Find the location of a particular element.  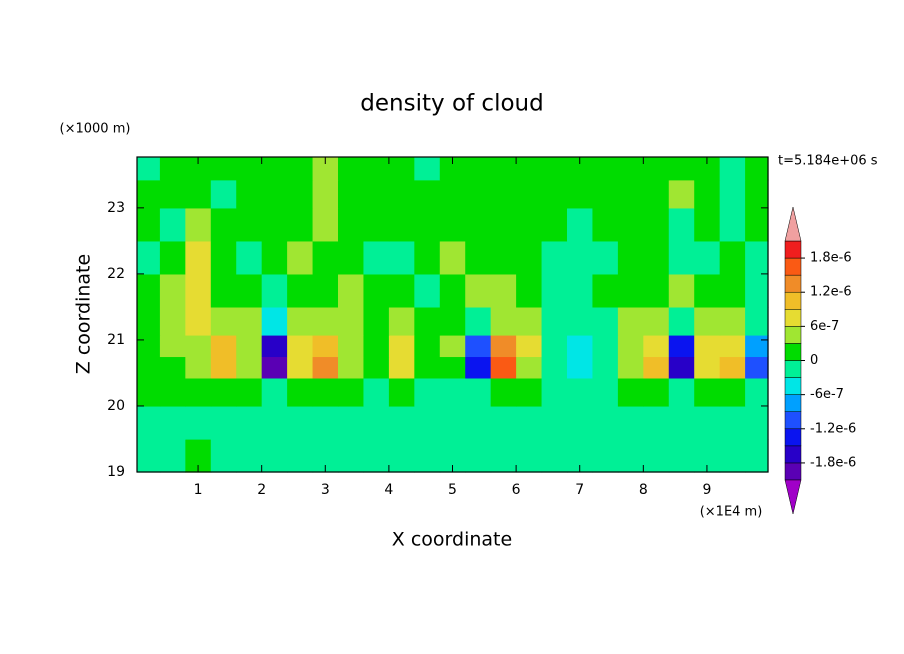

x-tick-label: 7 is located at coordinates (579, 490).